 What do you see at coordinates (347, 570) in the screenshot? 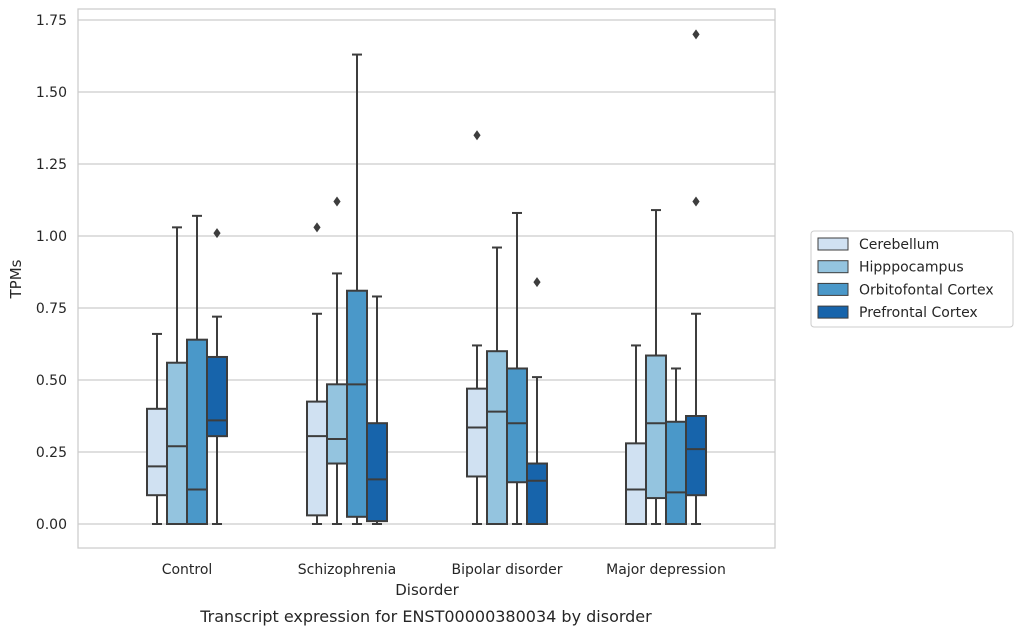
I see `x-tick-label: Schizophrenia` at bounding box center [347, 570].